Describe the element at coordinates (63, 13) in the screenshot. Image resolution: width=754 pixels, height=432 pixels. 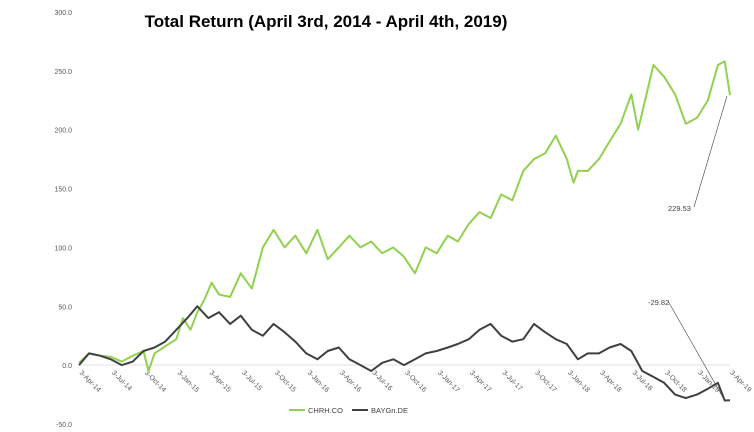
I see `y-tick-label: 300.0` at that location.